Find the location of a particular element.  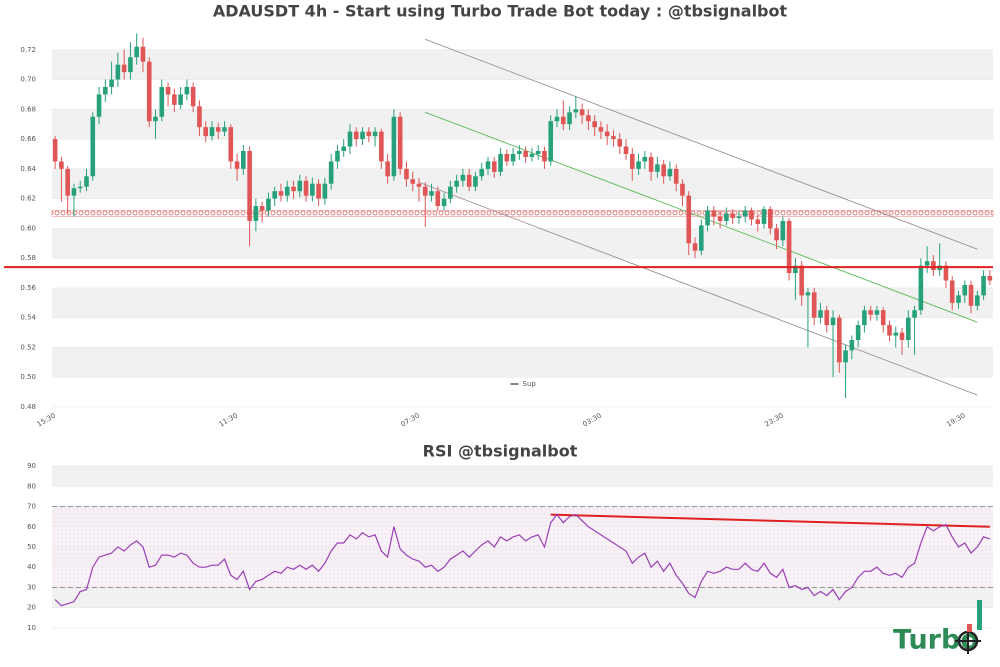

rsi-line is located at coordinates (522, 560).